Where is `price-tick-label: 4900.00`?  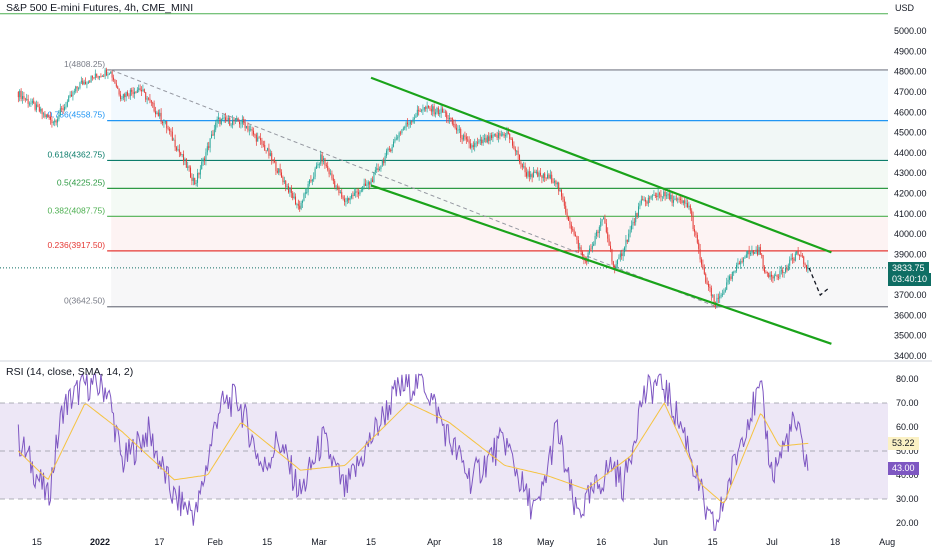 price-tick-label: 4900.00 is located at coordinates (910, 51).